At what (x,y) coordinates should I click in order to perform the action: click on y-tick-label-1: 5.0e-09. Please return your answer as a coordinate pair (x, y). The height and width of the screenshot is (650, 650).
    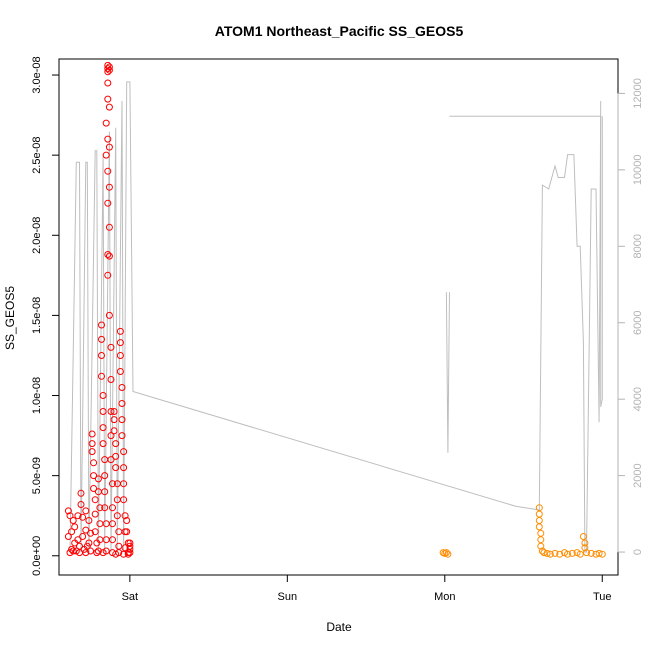
    Looking at the image, I should click on (37, 475).